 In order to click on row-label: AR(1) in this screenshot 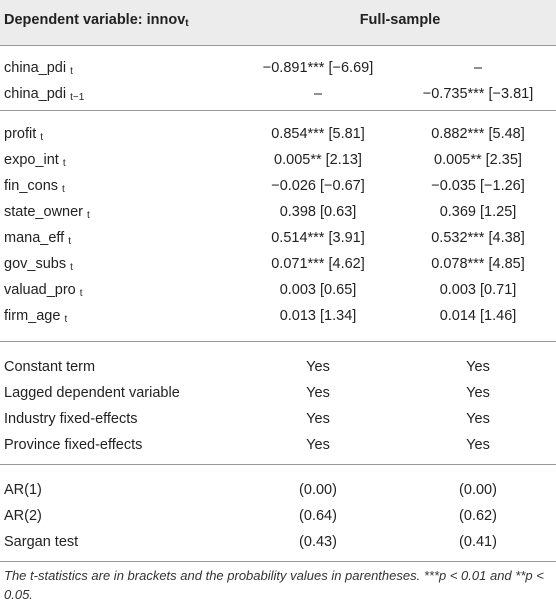, I will do `click(23, 490)`.